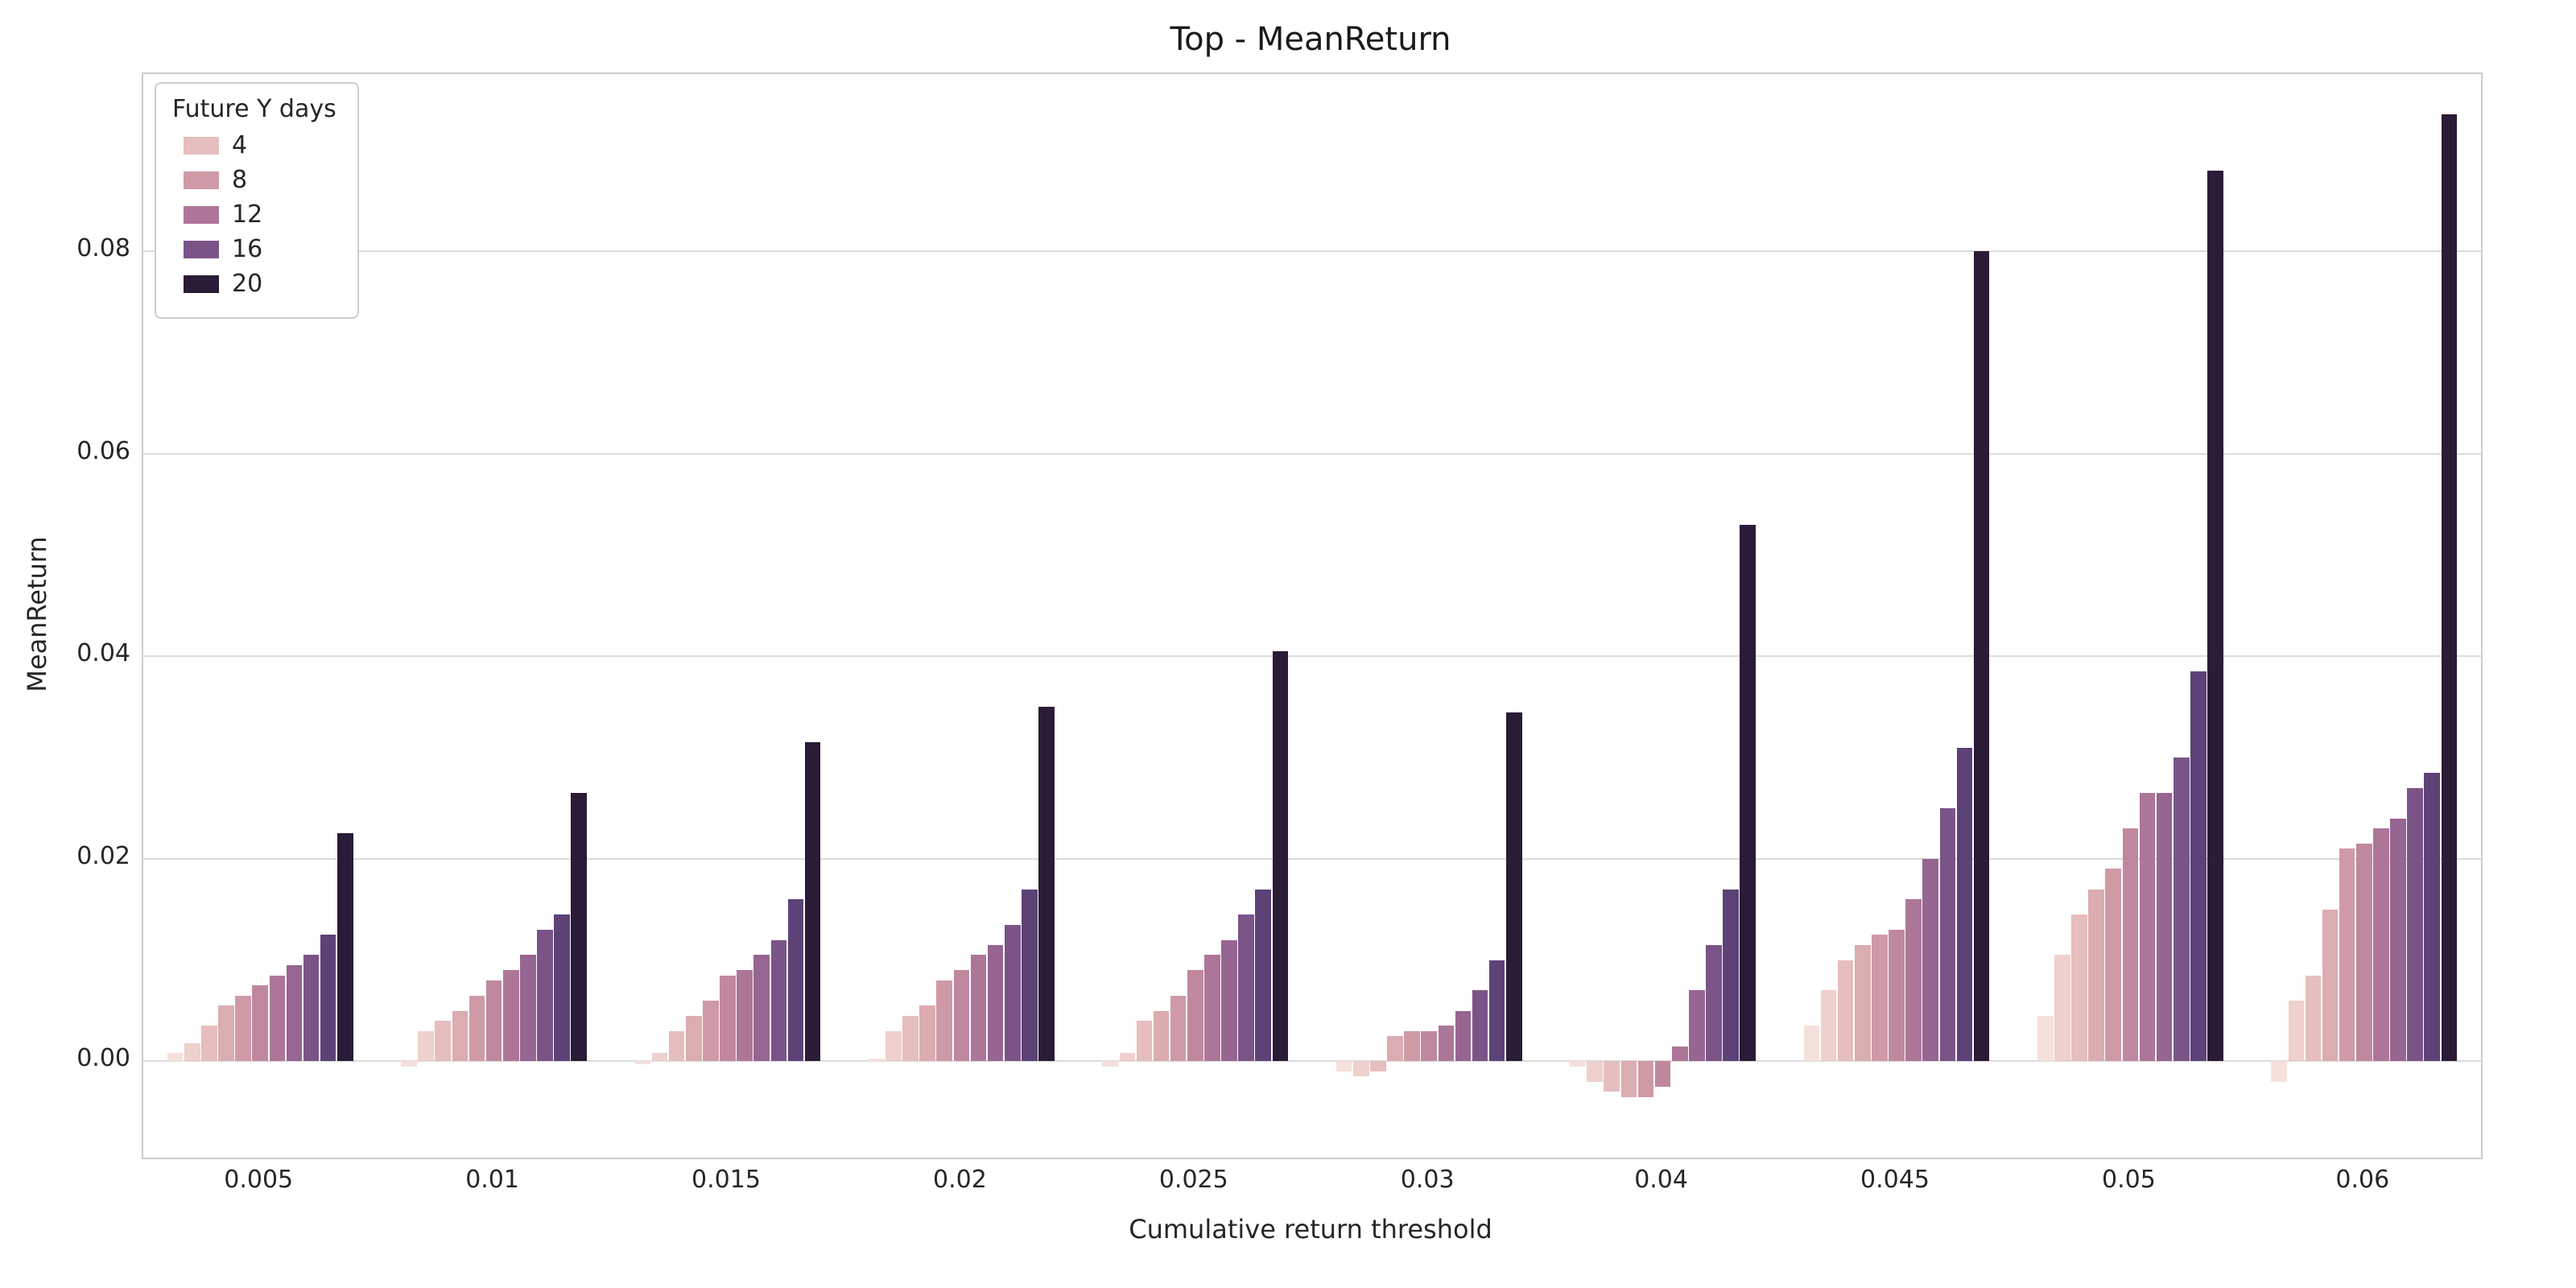 The height and width of the screenshot is (1288, 2576). What do you see at coordinates (260, 284) in the screenshot?
I see `legend-item: 20` at bounding box center [260, 284].